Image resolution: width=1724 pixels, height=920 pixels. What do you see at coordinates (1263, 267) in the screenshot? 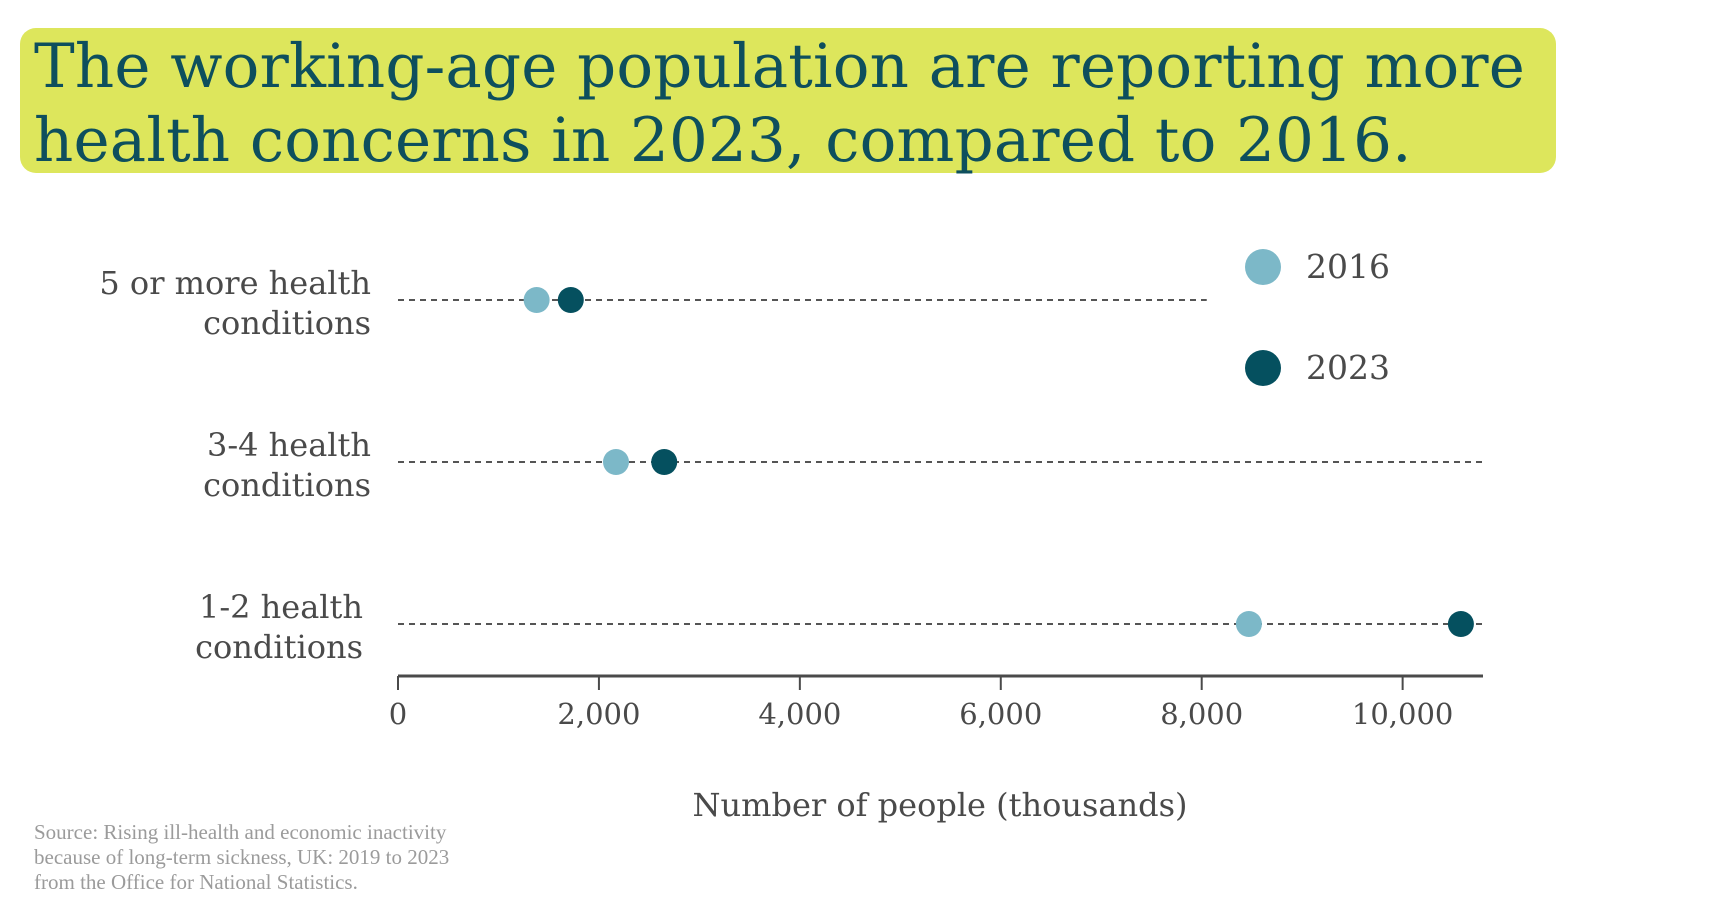
I see `legend-marker-2016` at bounding box center [1263, 267].